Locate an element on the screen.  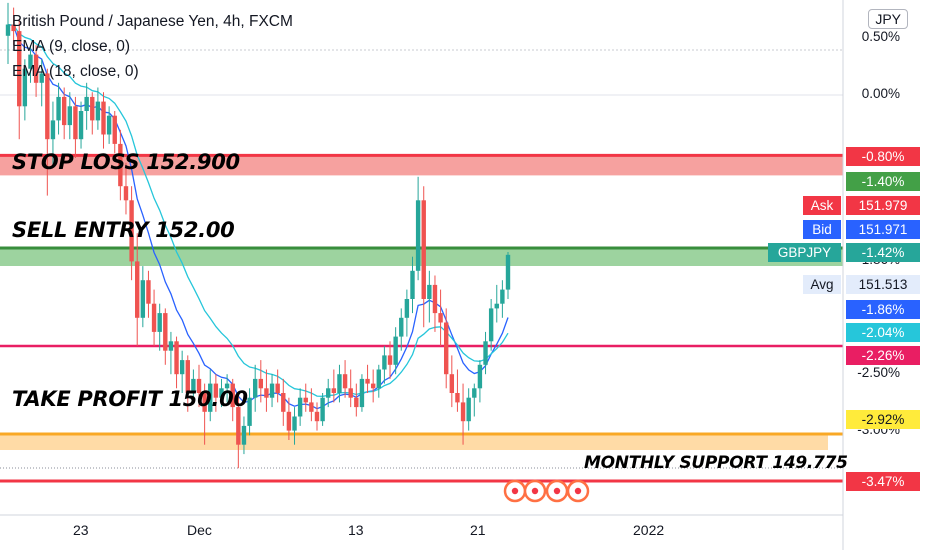
currency-button: JPY is located at coordinates (888, 19).